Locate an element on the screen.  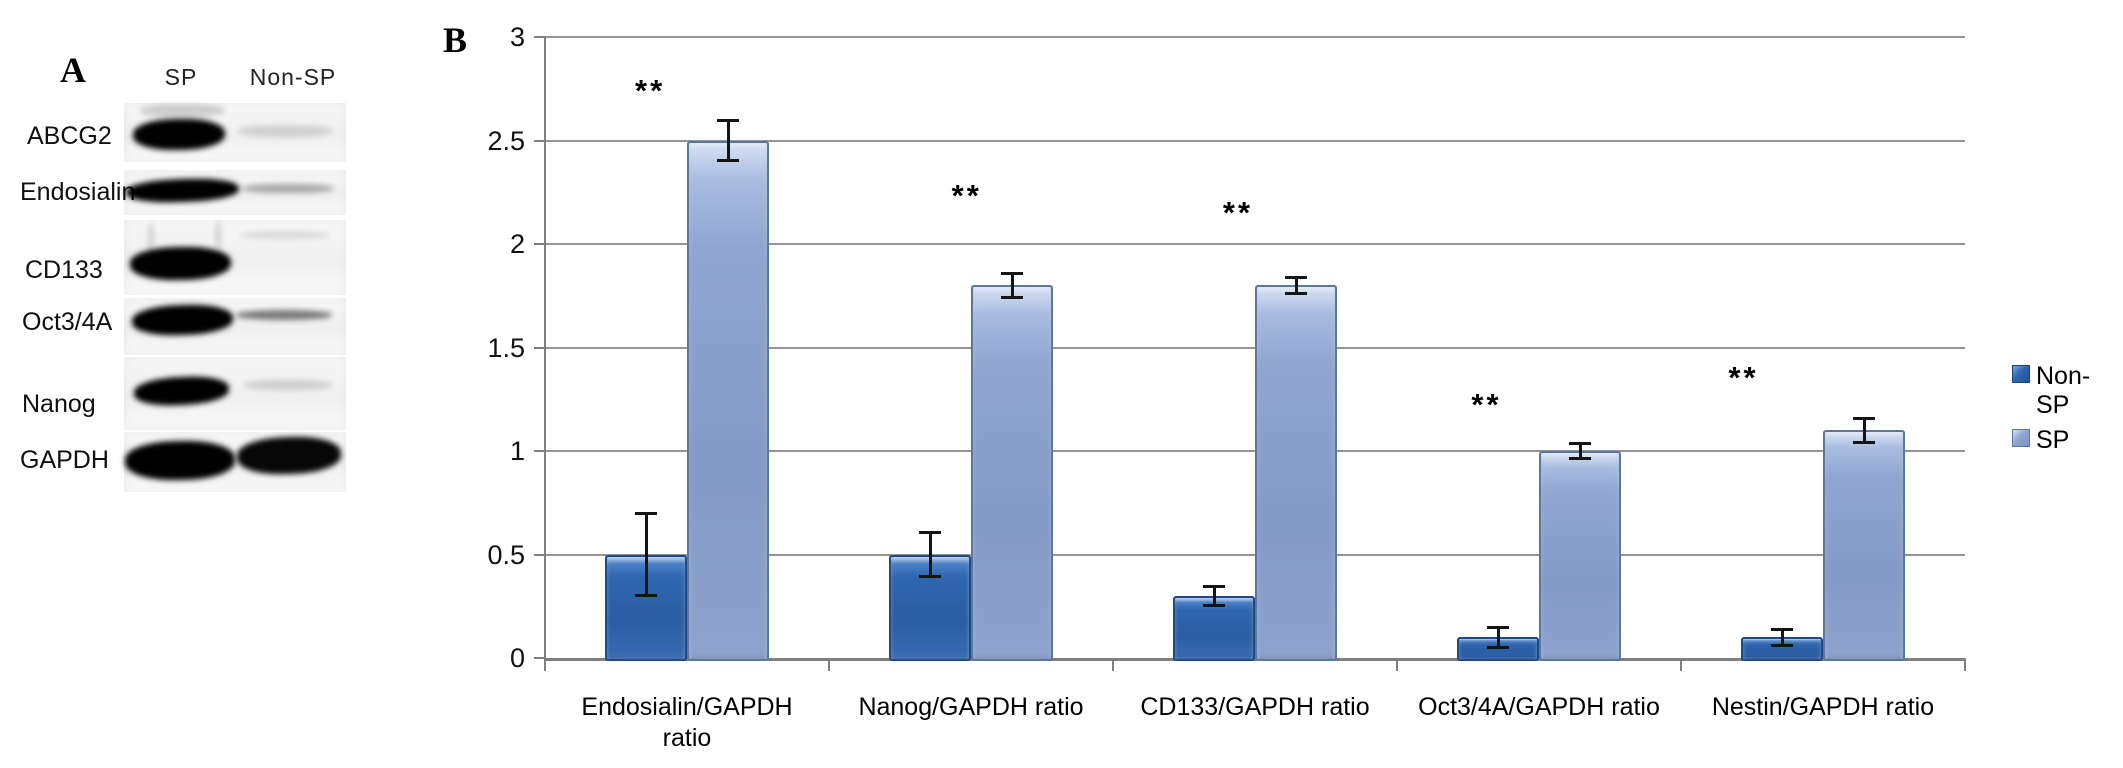
legend-item: SP is located at coordinates (2067, 440).